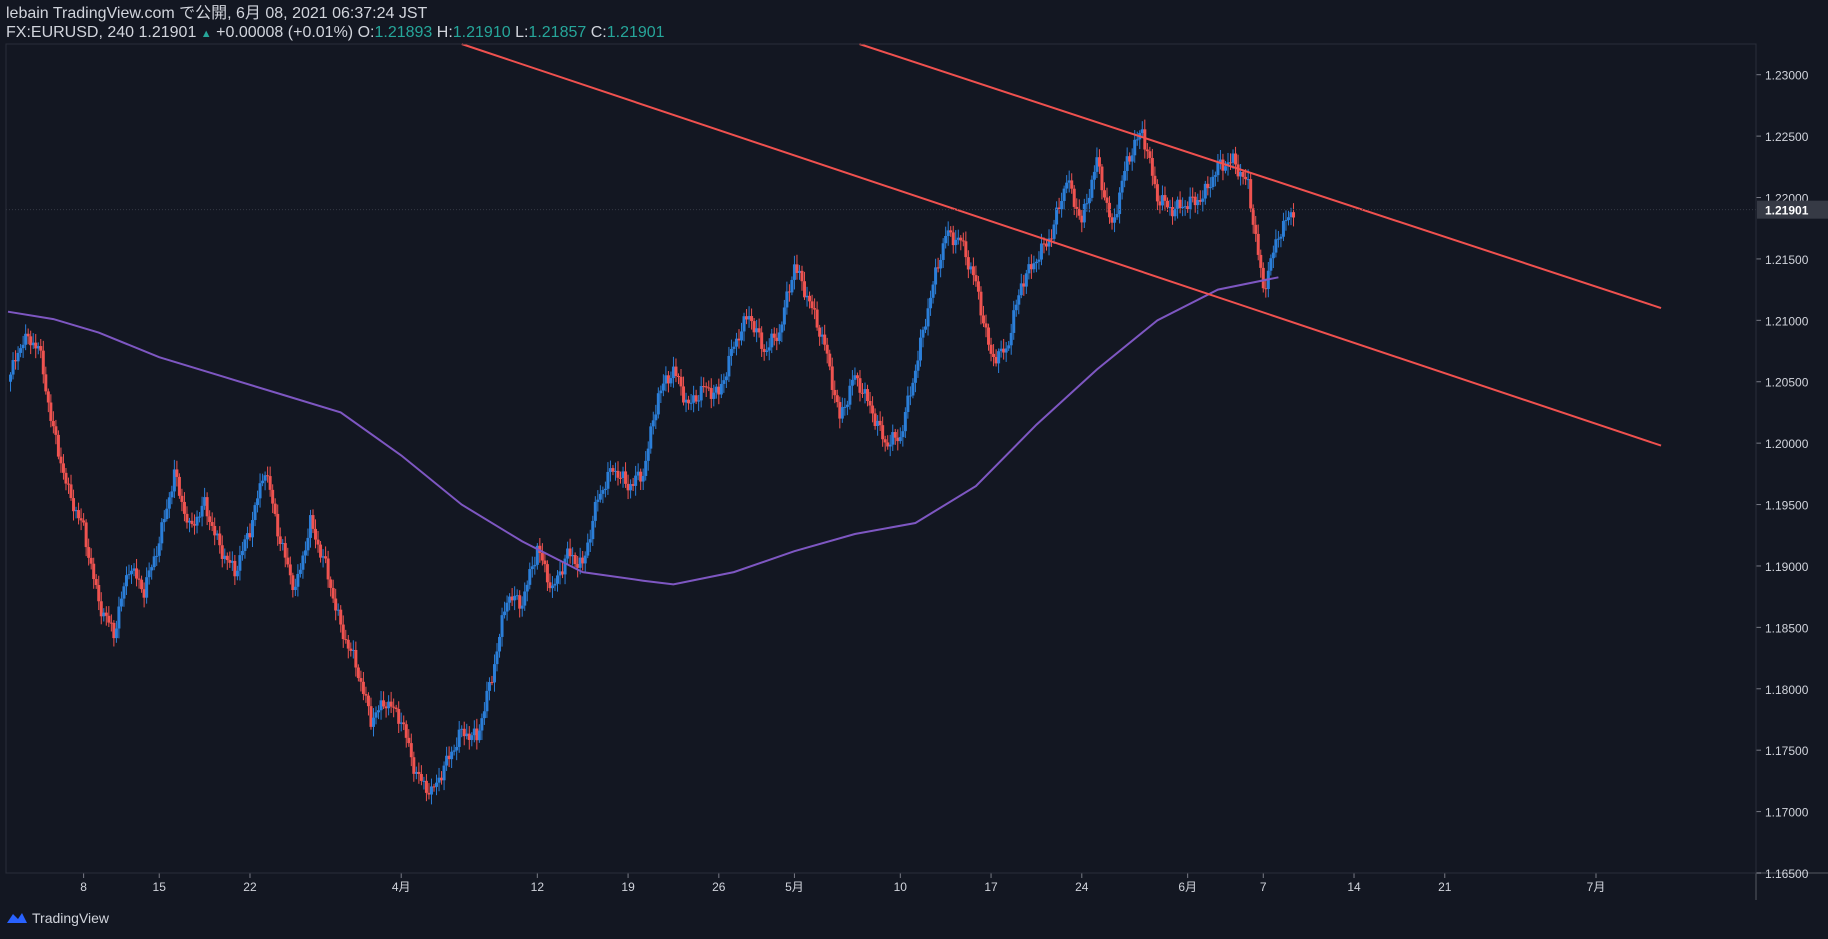 This screenshot has width=1828, height=939. Describe the element at coordinates (366, 32) in the screenshot. I see `open-label: O:` at that location.